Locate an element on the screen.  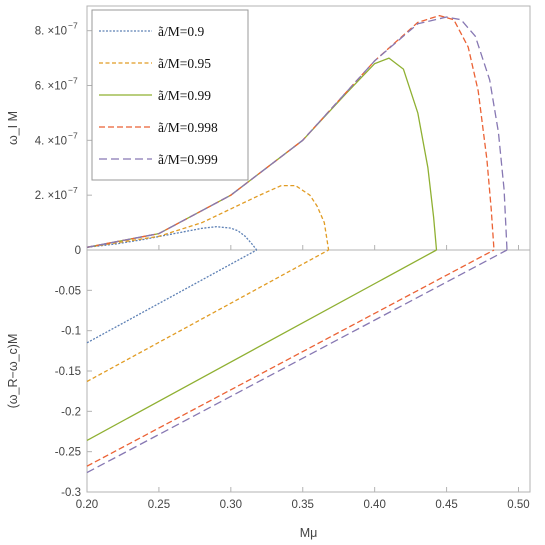
x-axis-label: Mμ is located at coordinates (309, 533).